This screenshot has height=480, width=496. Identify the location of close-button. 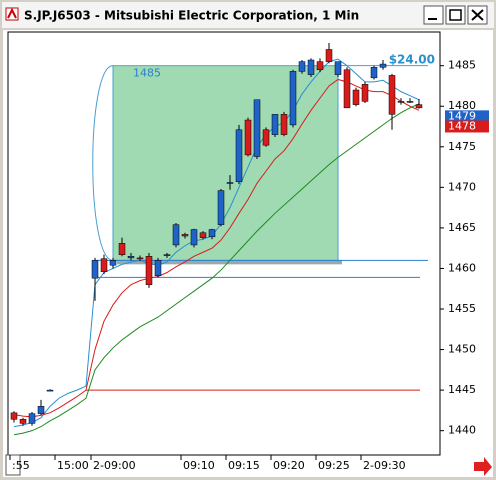
(477, 15).